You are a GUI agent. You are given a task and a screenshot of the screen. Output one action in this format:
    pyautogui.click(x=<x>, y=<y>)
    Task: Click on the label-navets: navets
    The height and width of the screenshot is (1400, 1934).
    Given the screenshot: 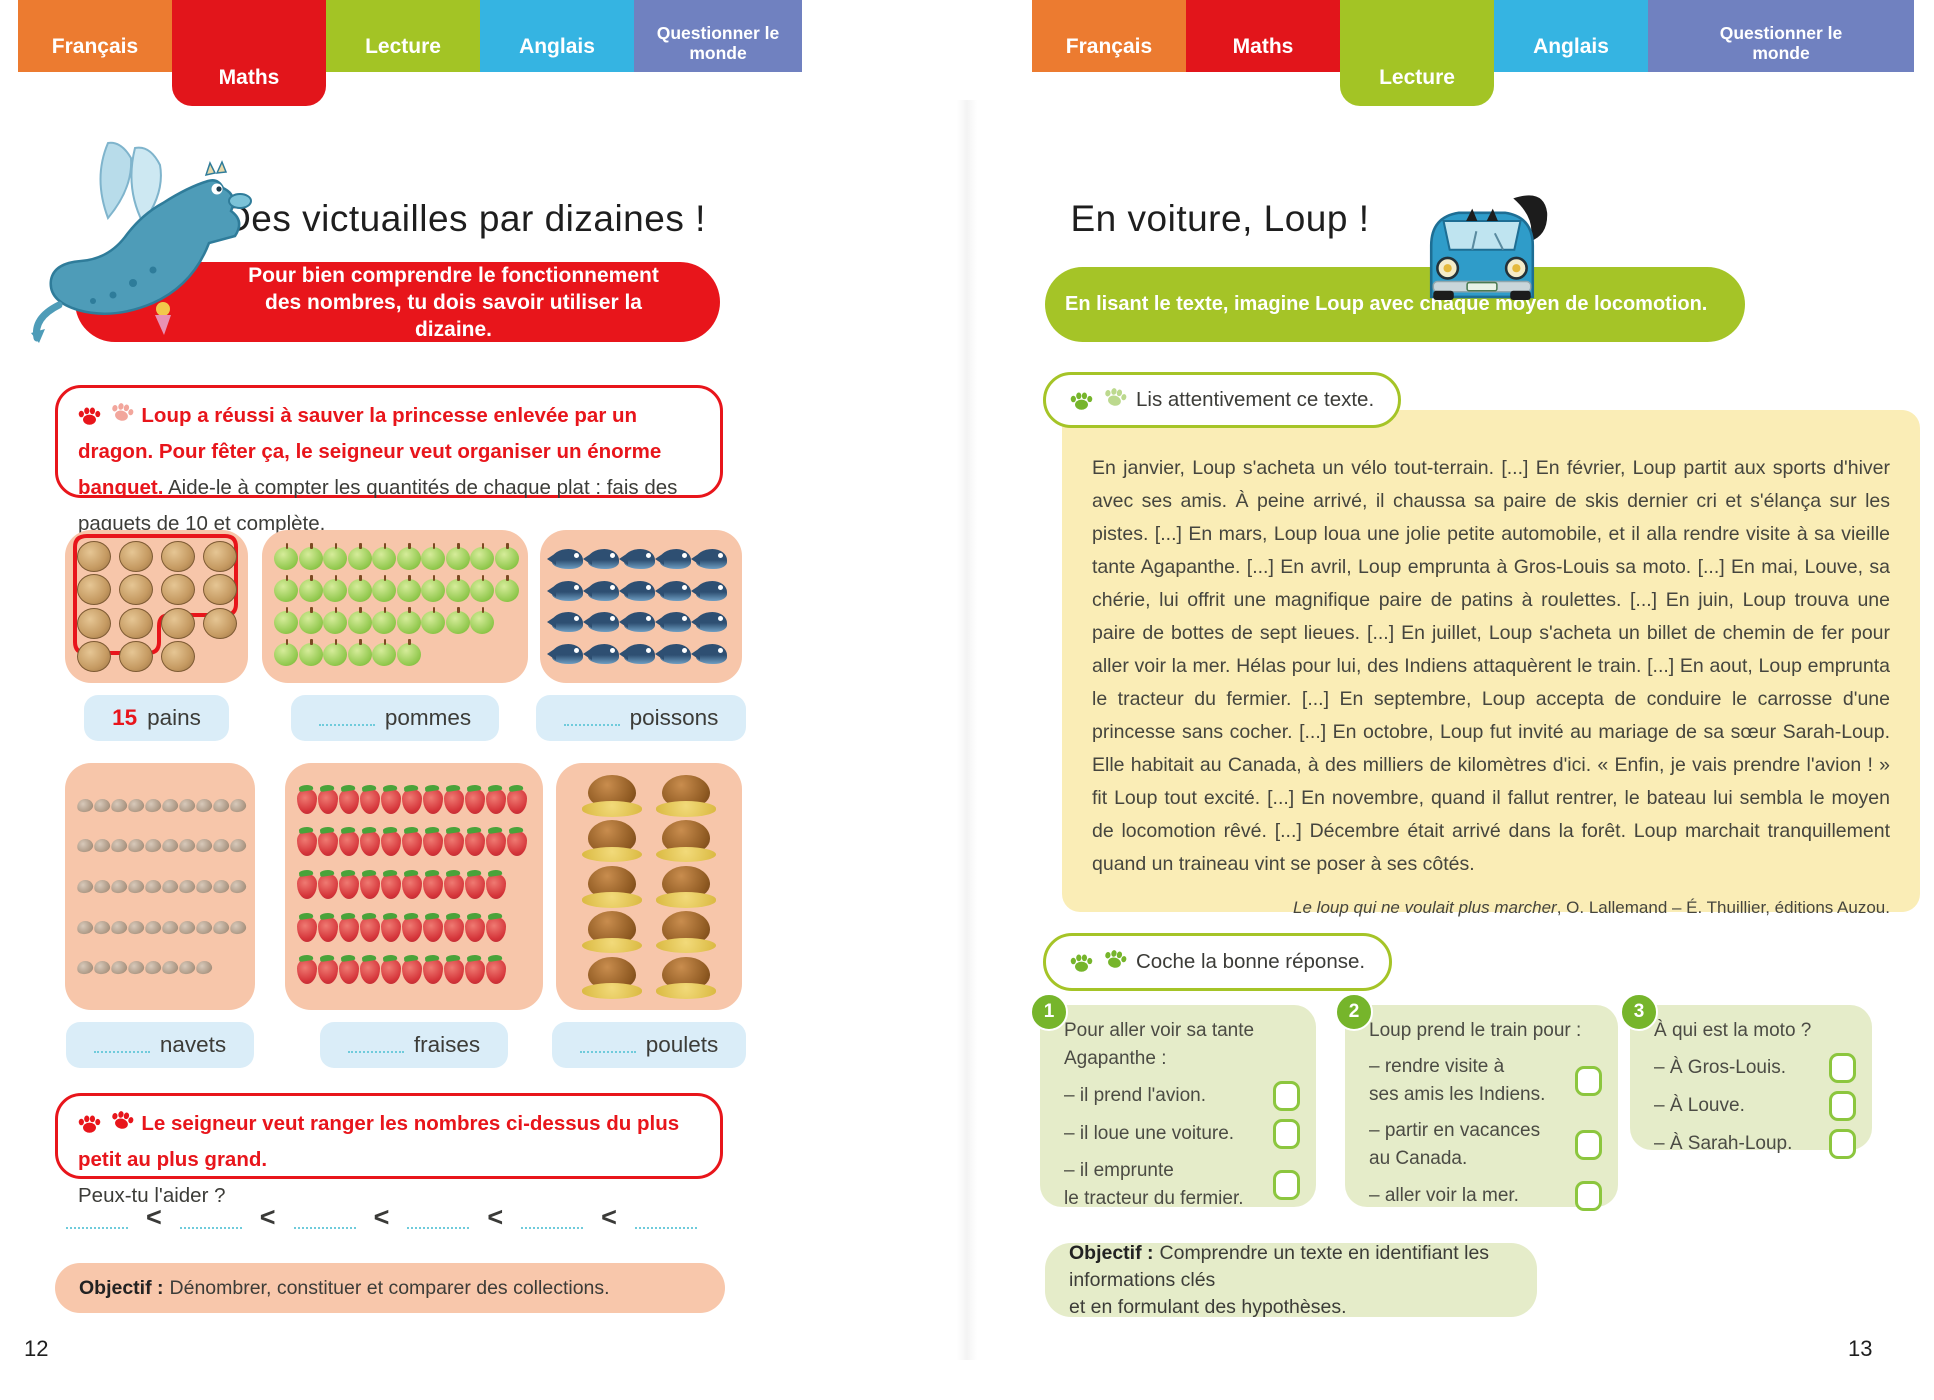 What is the action you would take?
    pyautogui.click(x=160, y=1045)
    